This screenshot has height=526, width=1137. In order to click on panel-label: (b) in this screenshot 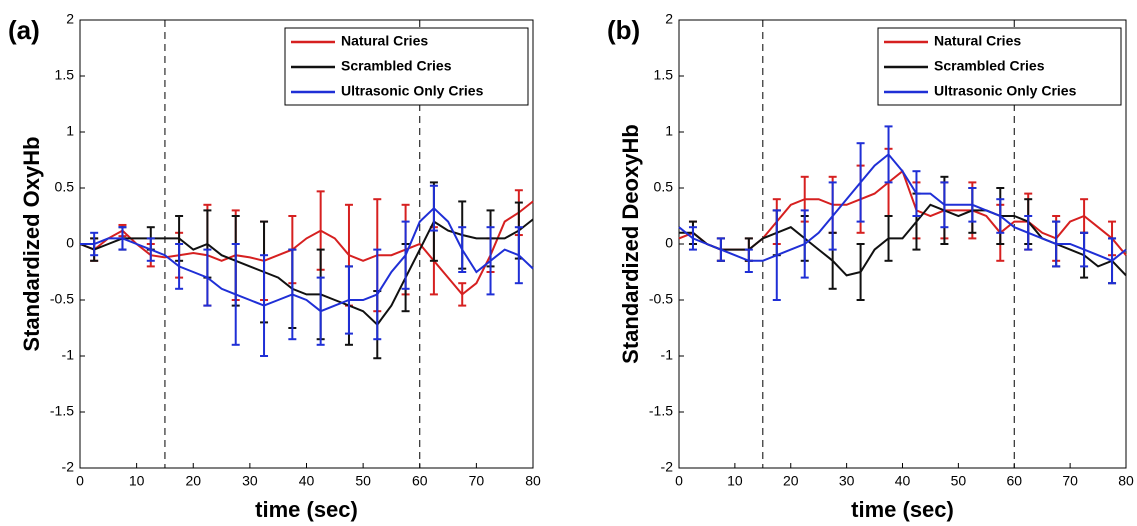, I will do `click(623, 30)`.